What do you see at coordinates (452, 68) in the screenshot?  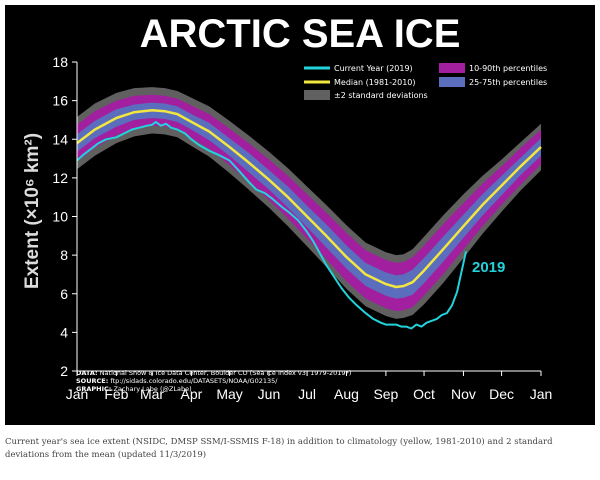 I see `legend-p1090-swatch` at bounding box center [452, 68].